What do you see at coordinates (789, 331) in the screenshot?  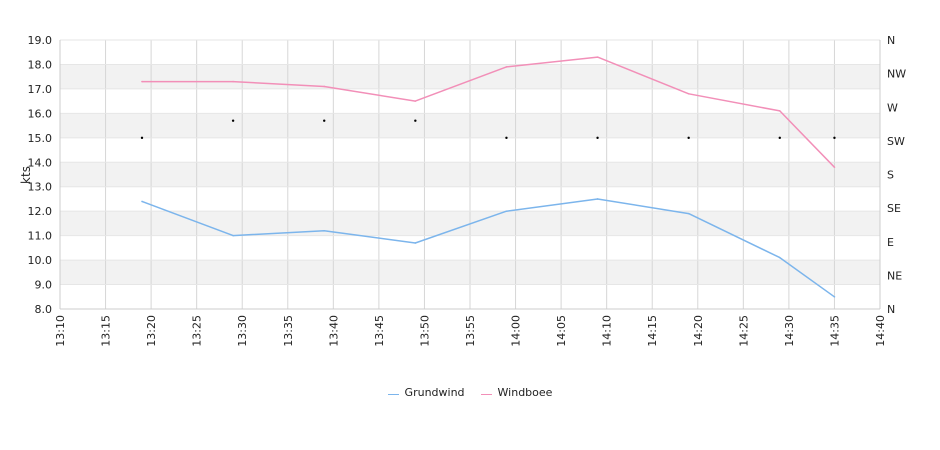 I see `x-tick-label: 14:30` at bounding box center [789, 331].